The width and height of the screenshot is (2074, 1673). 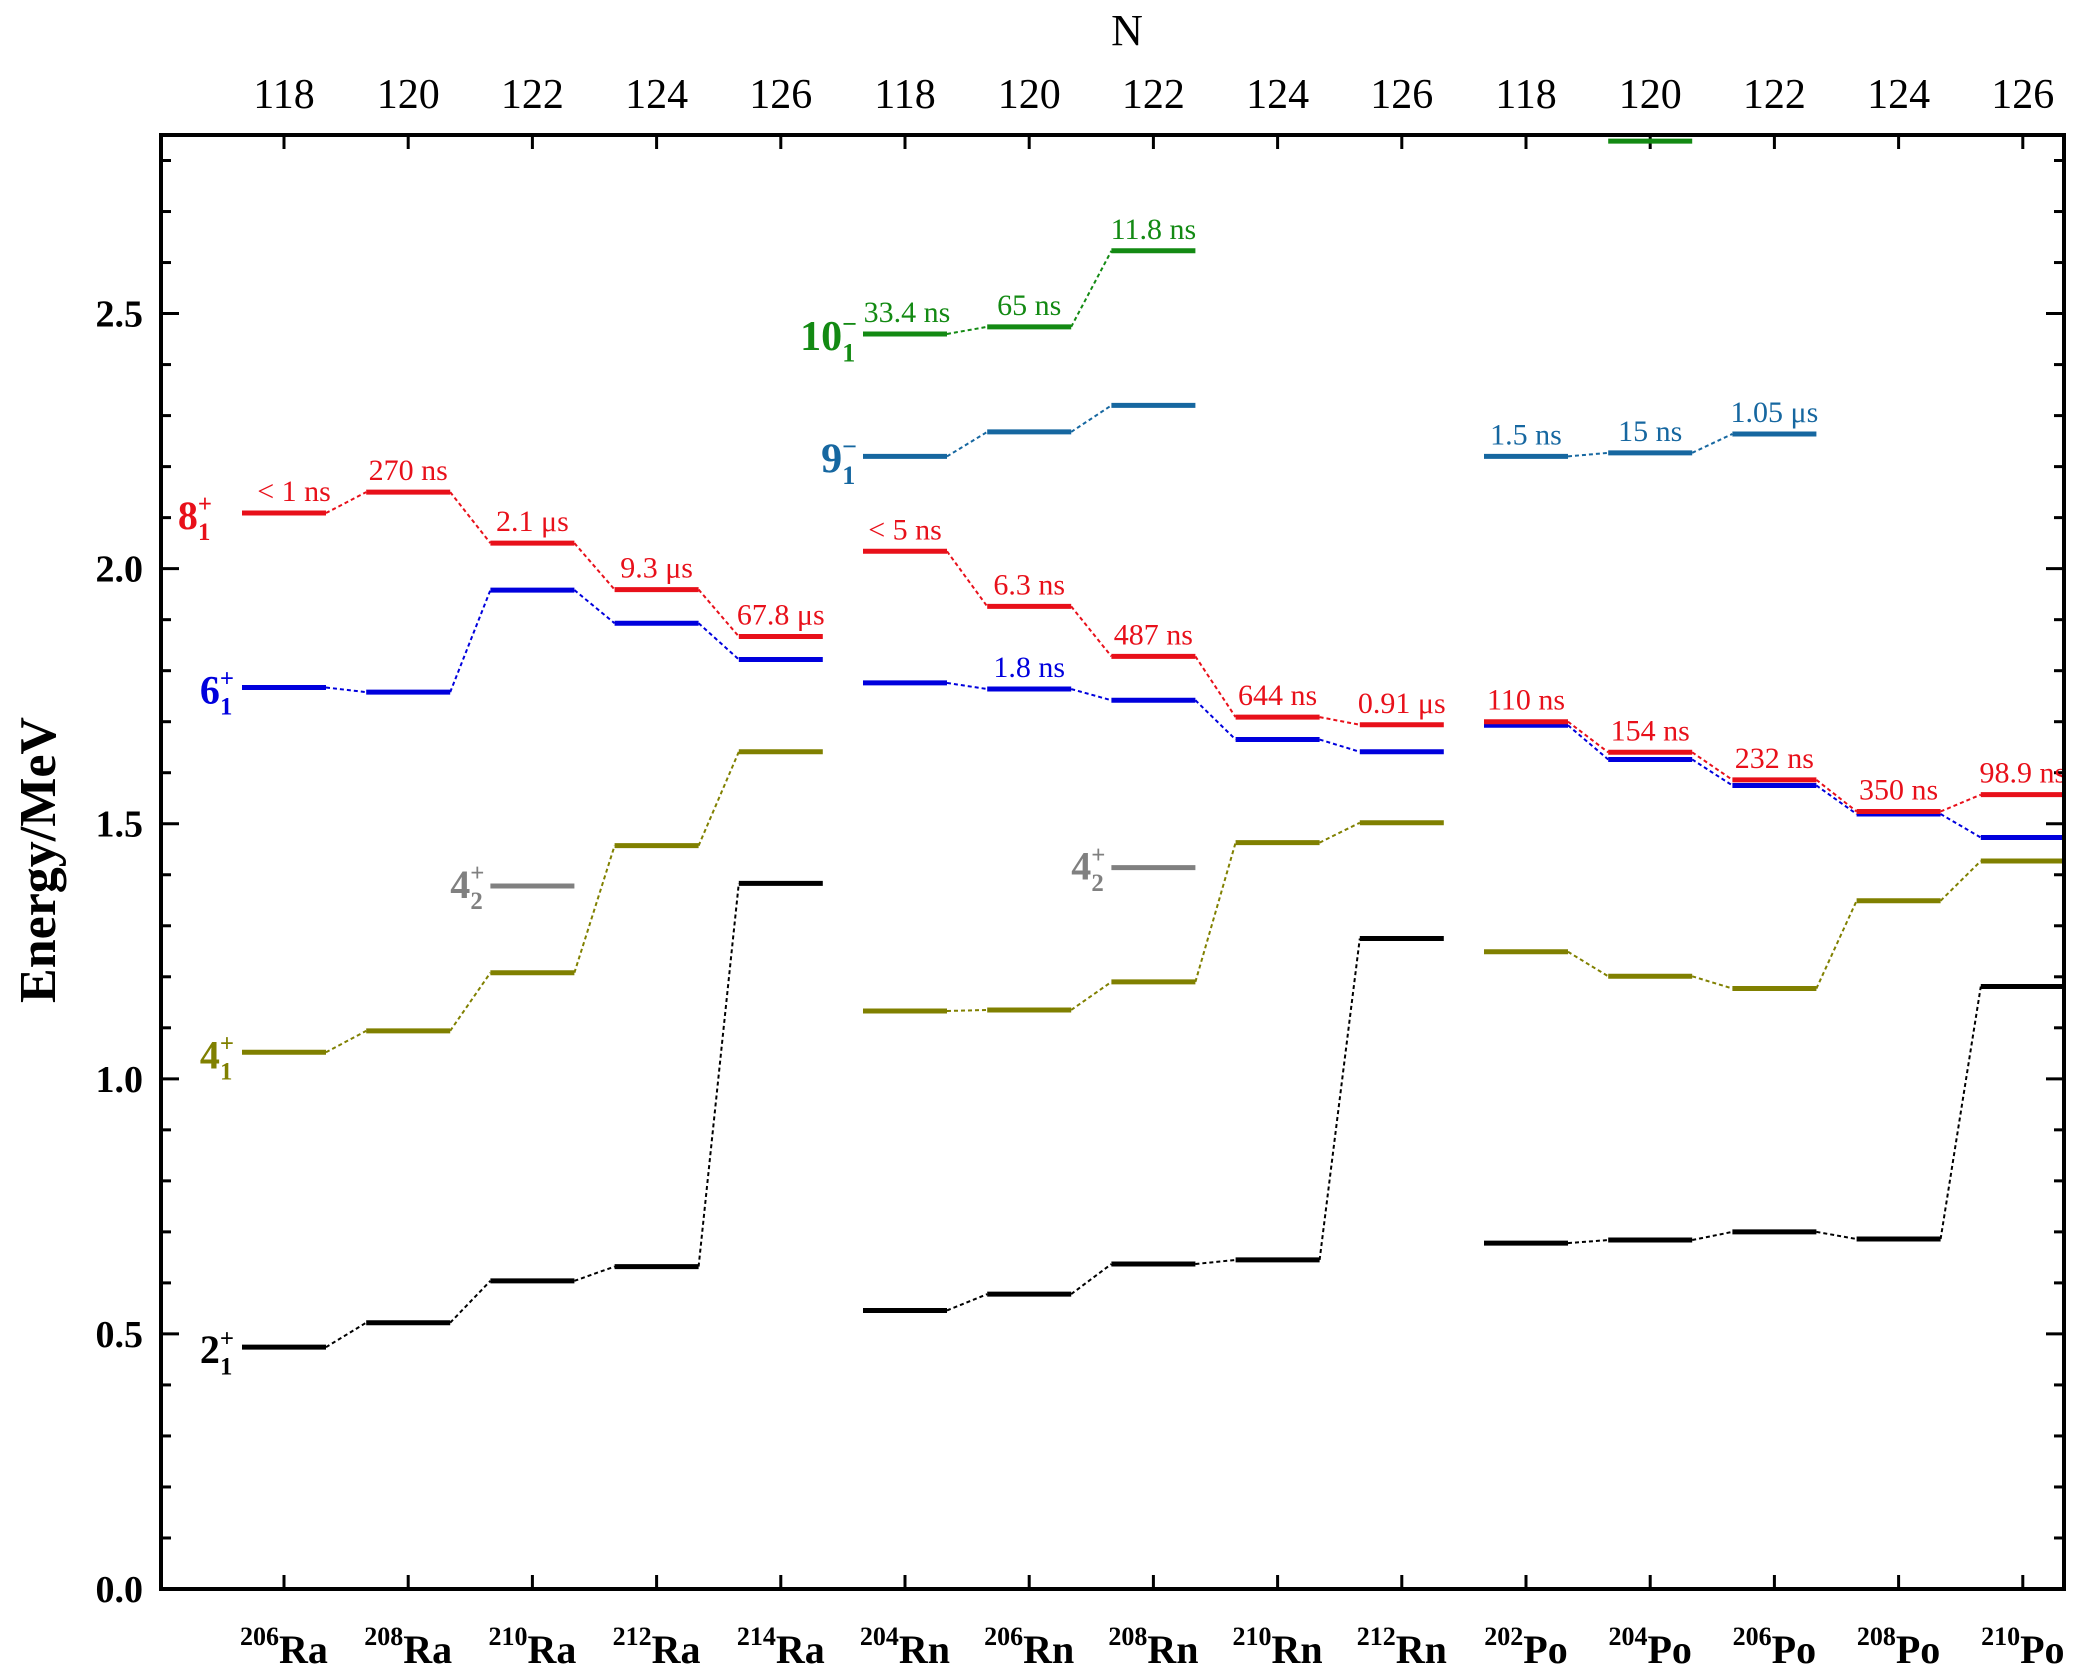 What do you see at coordinates (1503, 1636) in the screenshot?
I see `nucleus-mass: 202` at bounding box center [1503, 1636].